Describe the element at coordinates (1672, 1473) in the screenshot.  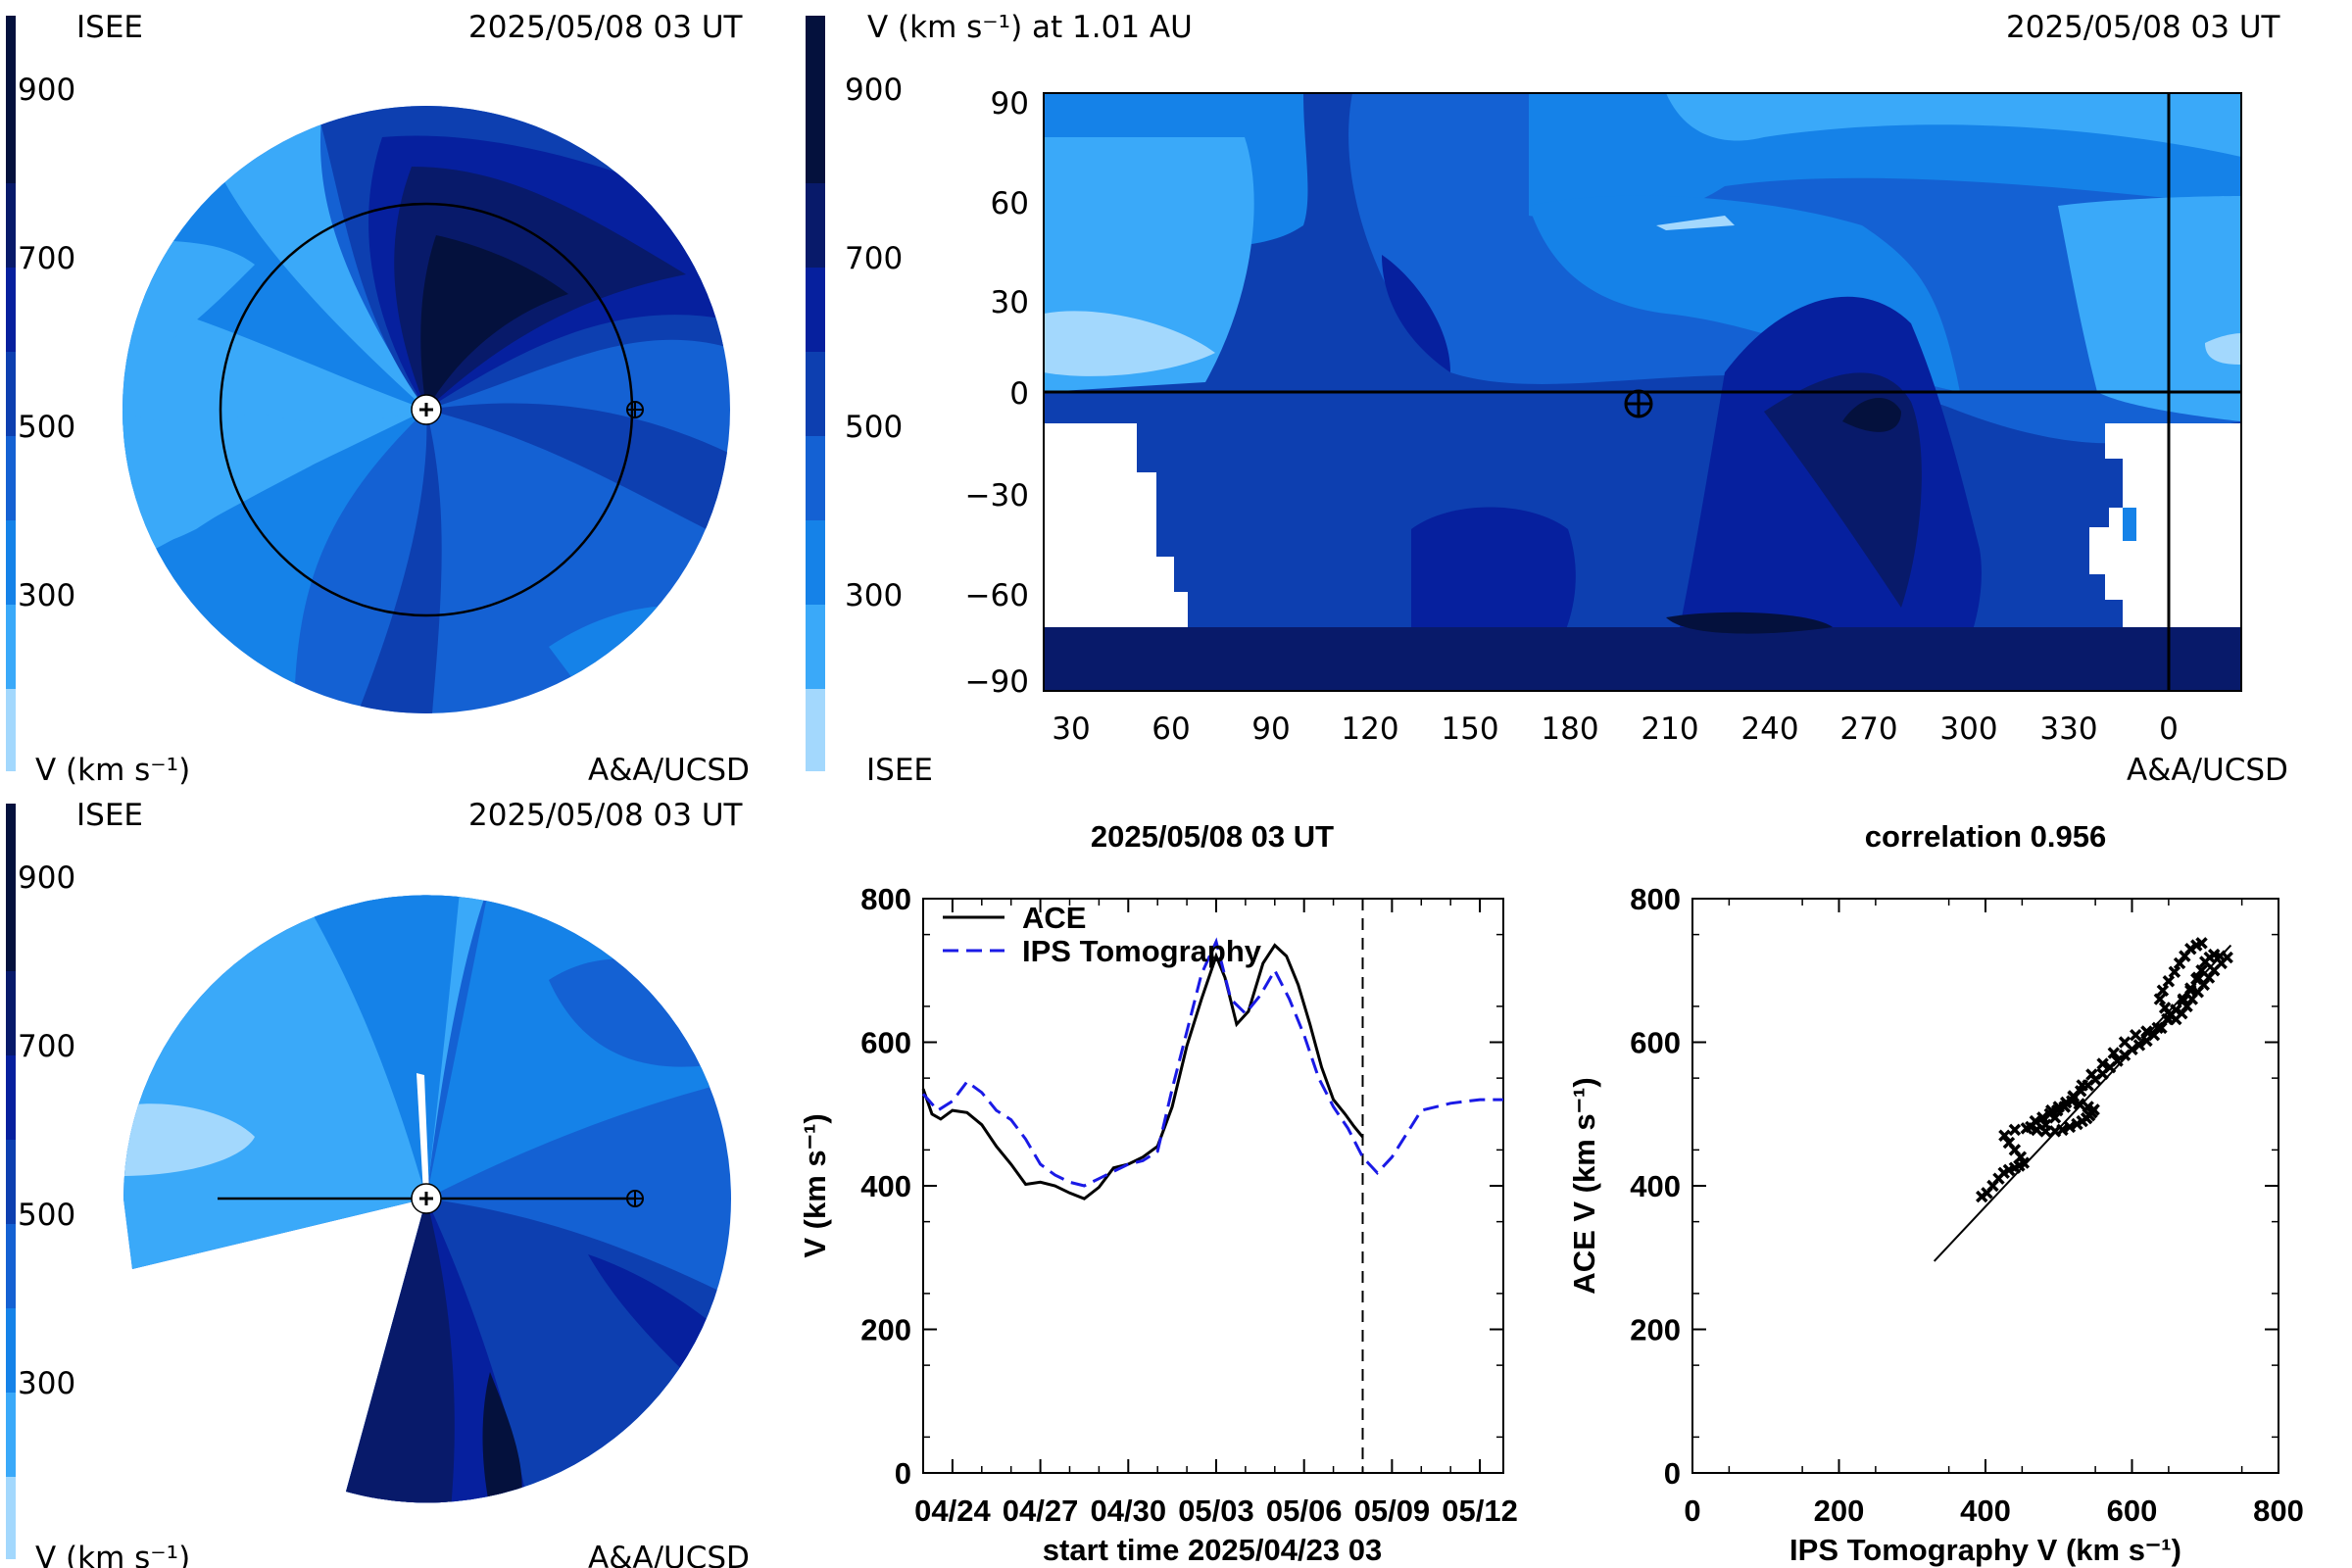
I see `y-tick-label: 0` at that location.